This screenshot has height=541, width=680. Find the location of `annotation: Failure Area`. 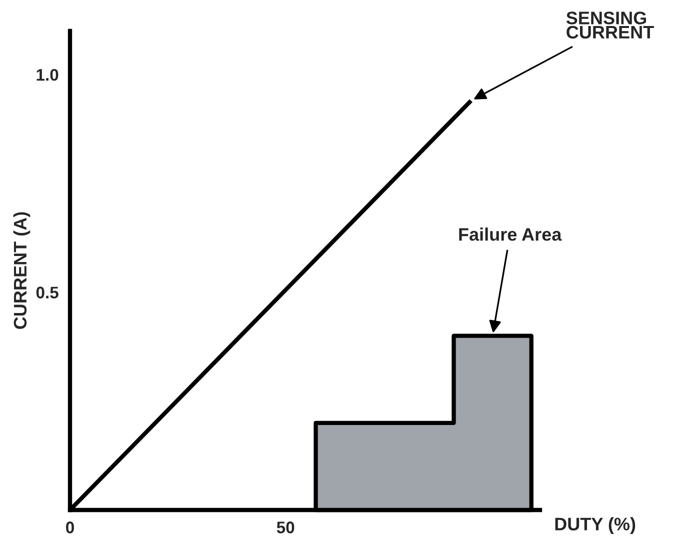

annotation: Failure Area is located at coordinates (510, 234).